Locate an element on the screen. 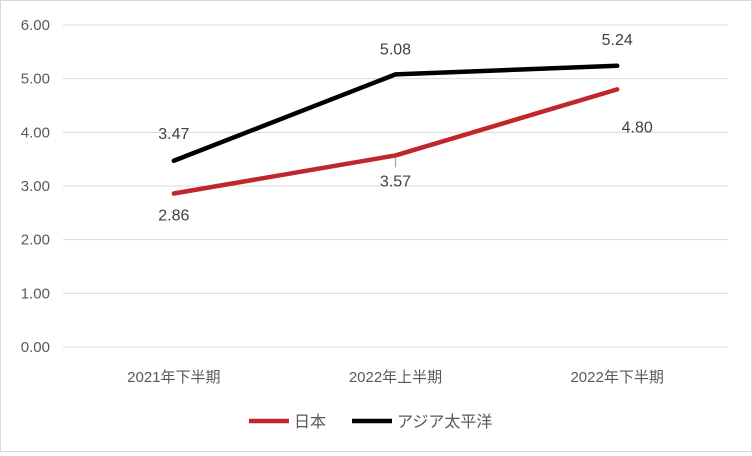  legend: 日本 アジア太平洋 is located at coordinates (370, 422).